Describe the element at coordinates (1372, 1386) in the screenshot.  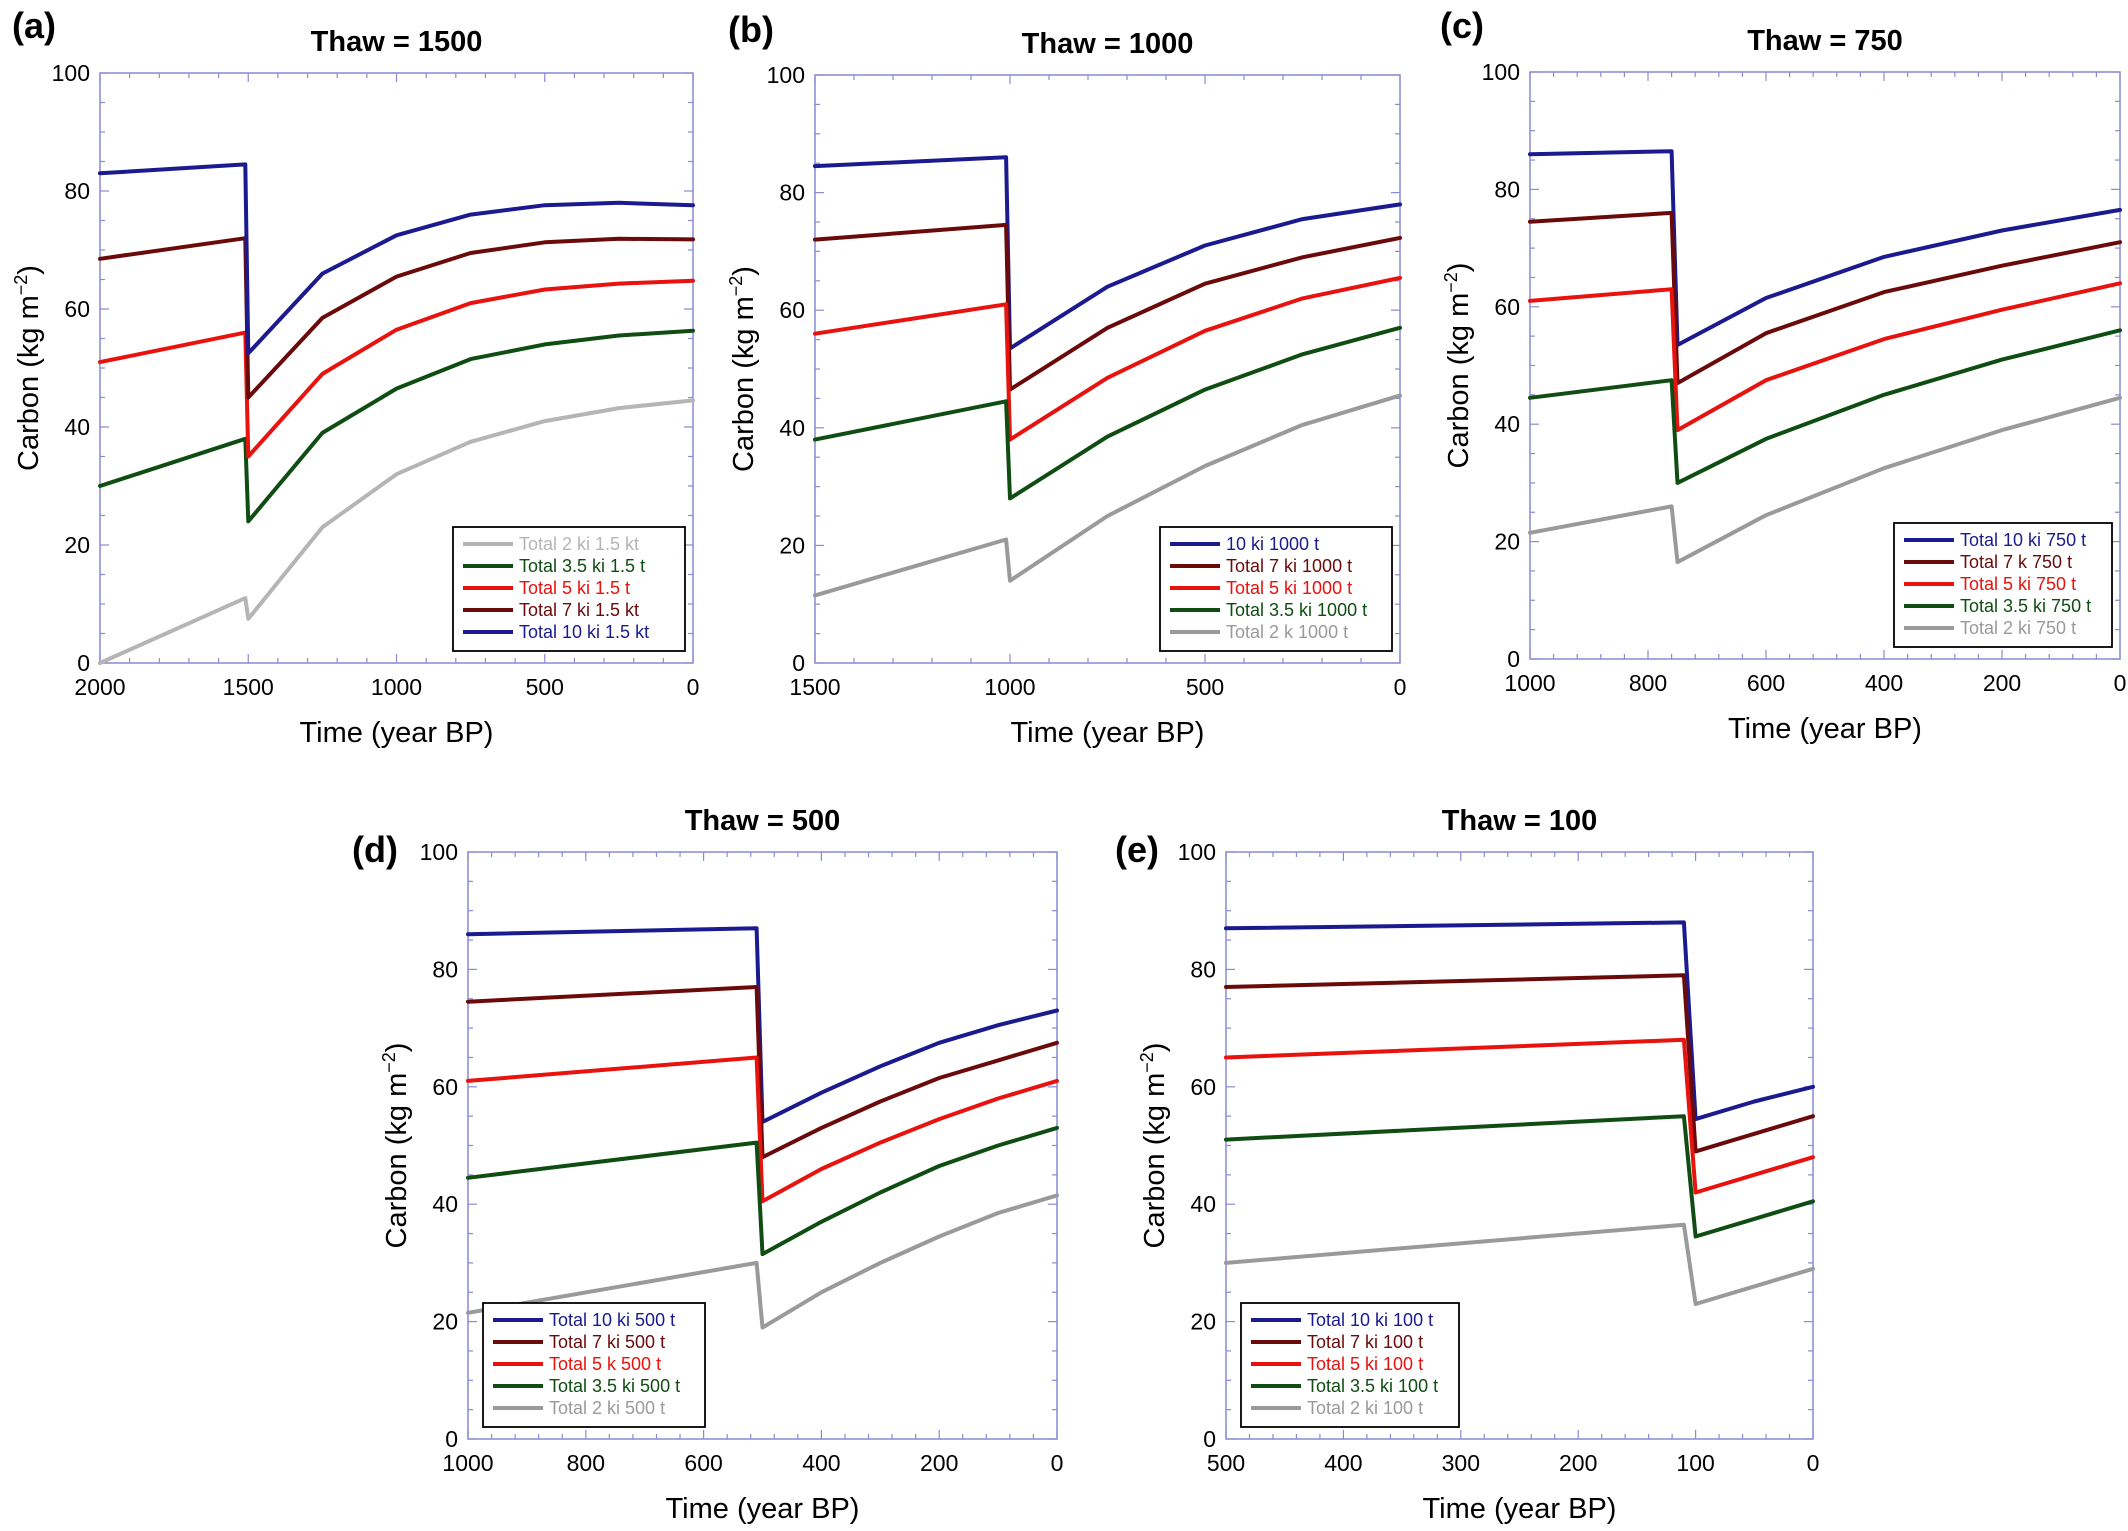
I see `legend-entry: Total 3.5 ki 100 t` at that location.